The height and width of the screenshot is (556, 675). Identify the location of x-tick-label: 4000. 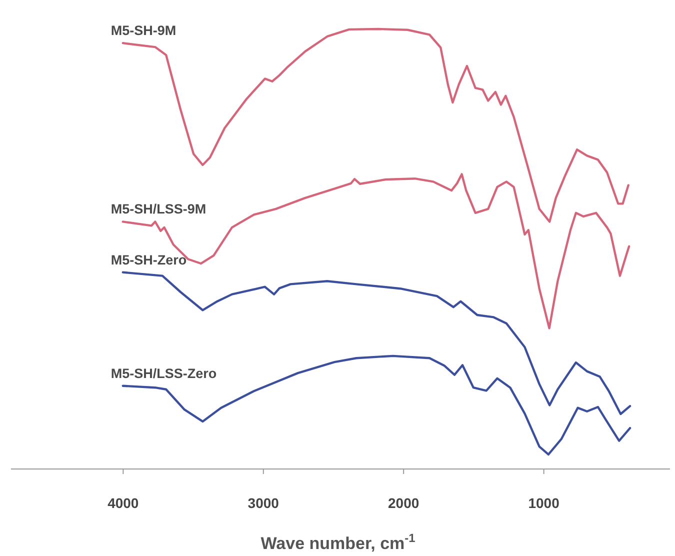
(123, 503).